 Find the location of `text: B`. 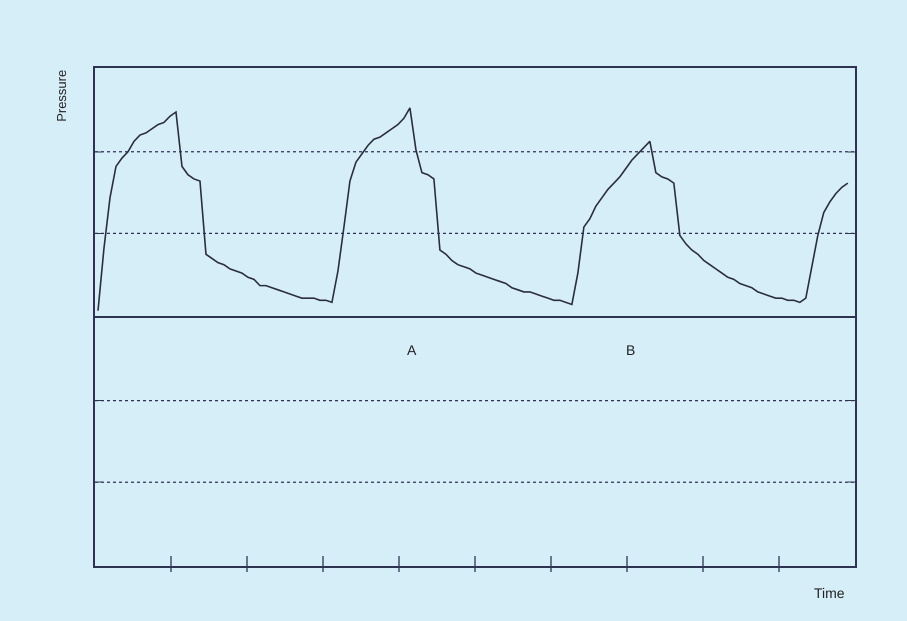

text: B is located at coordinates (631, 350).